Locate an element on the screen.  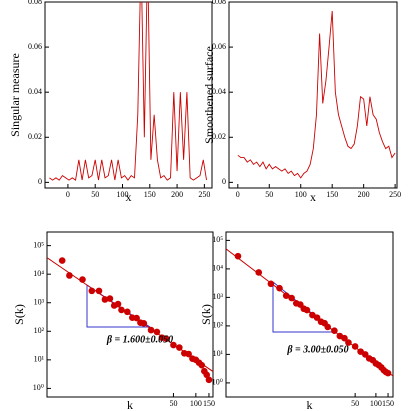
y-axis-label: Singular measure is located at coordinates (15, 95).